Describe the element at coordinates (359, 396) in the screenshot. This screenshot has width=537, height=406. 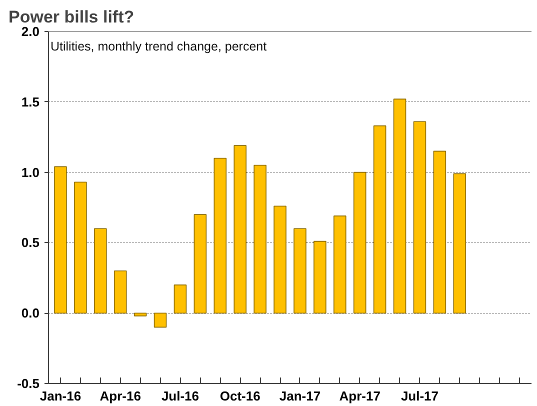
I see `x-tick-label: Apr-17` at that location.